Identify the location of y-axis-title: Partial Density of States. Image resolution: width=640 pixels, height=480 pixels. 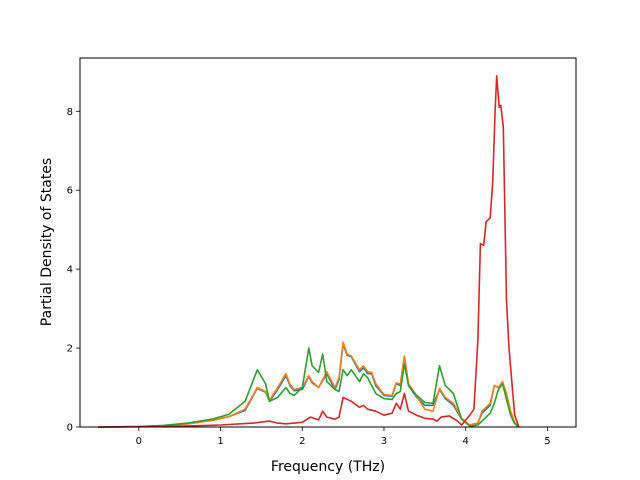
(47, 242).